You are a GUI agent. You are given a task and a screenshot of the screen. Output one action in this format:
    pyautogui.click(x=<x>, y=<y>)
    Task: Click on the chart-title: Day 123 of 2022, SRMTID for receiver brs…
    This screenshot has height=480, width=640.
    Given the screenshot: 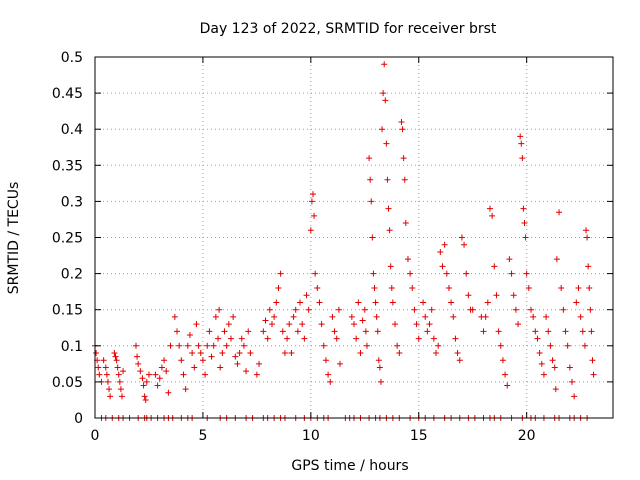 What is the action you would take?
    pyautogui.click(x=348, y=29)
    